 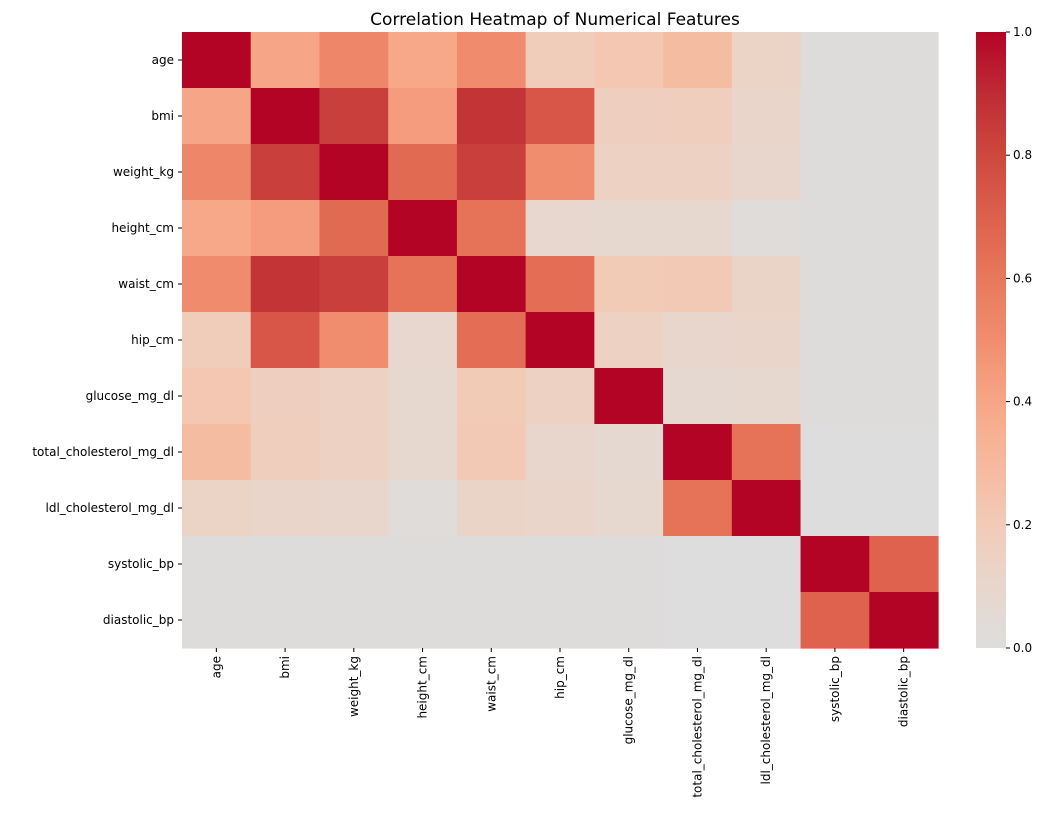 What do you see at coordinates (216, 667) in the screenshot?
I see `x-tick-label: age` at bounding box center [216, 667].